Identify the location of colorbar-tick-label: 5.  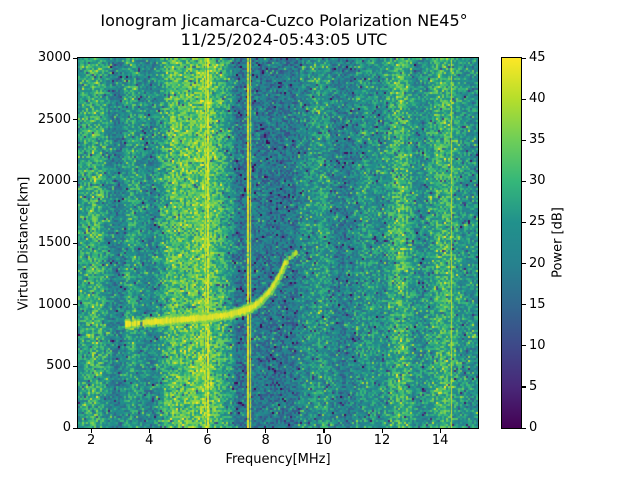
(533, 386).